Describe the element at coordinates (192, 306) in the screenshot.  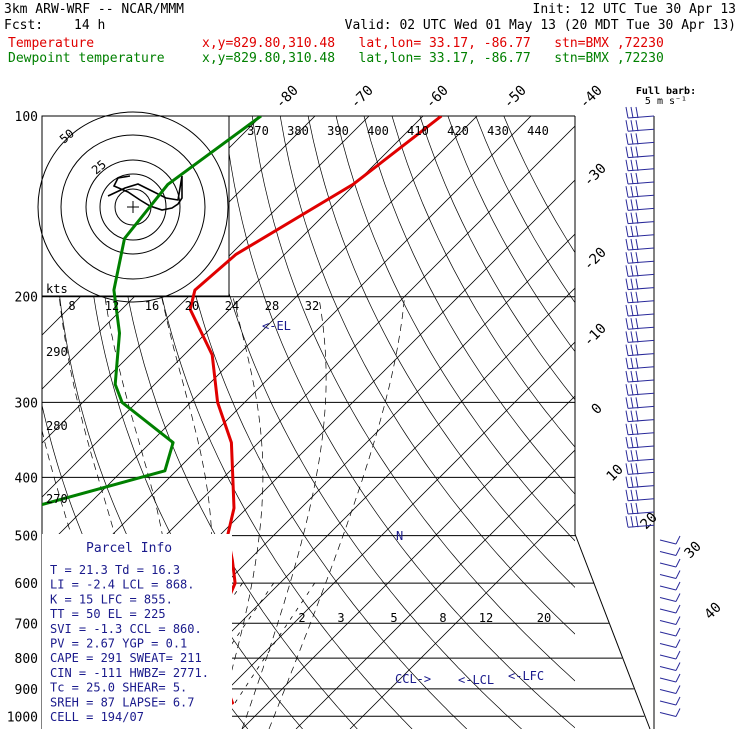
I see `hodograph-speed-label: 20` at that location.